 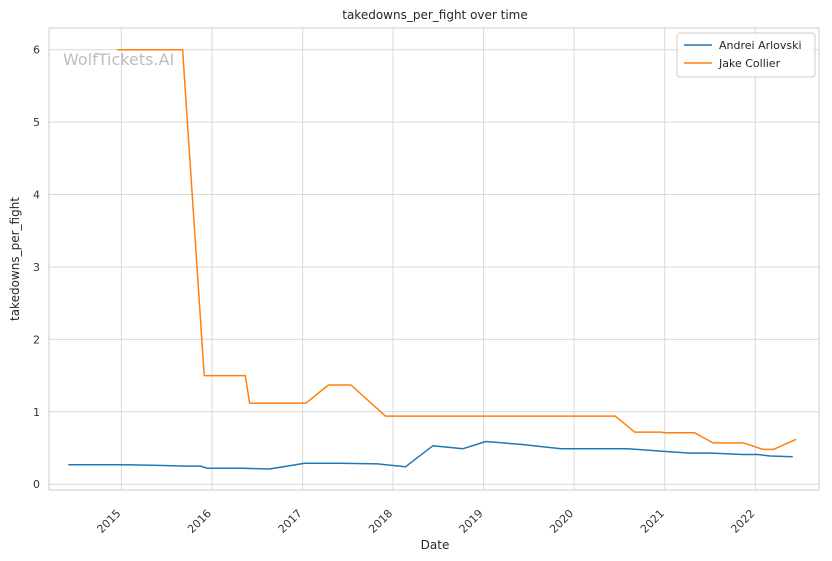 I want to click on legend-box, so click(x=746, y=55).